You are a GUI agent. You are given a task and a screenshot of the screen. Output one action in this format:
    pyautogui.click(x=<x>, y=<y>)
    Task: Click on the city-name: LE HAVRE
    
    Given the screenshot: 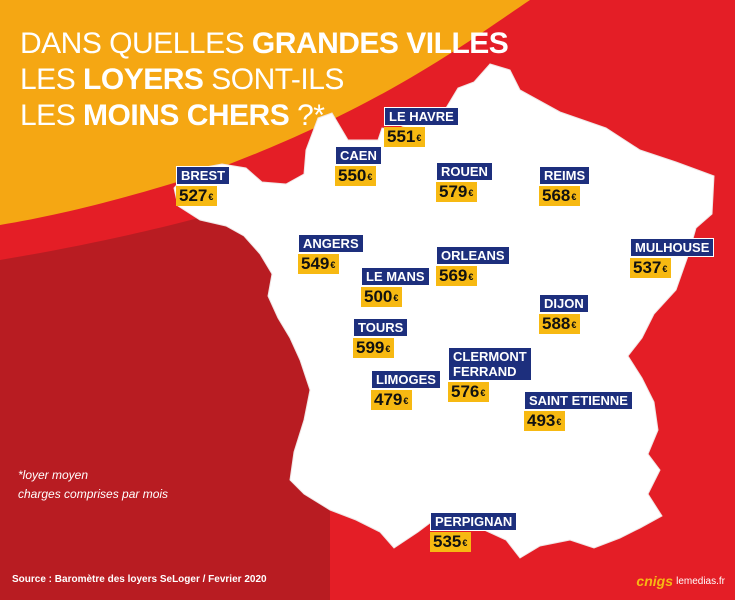 What is the action you would take?
    pyautogui.click(x=421, y=116)
    